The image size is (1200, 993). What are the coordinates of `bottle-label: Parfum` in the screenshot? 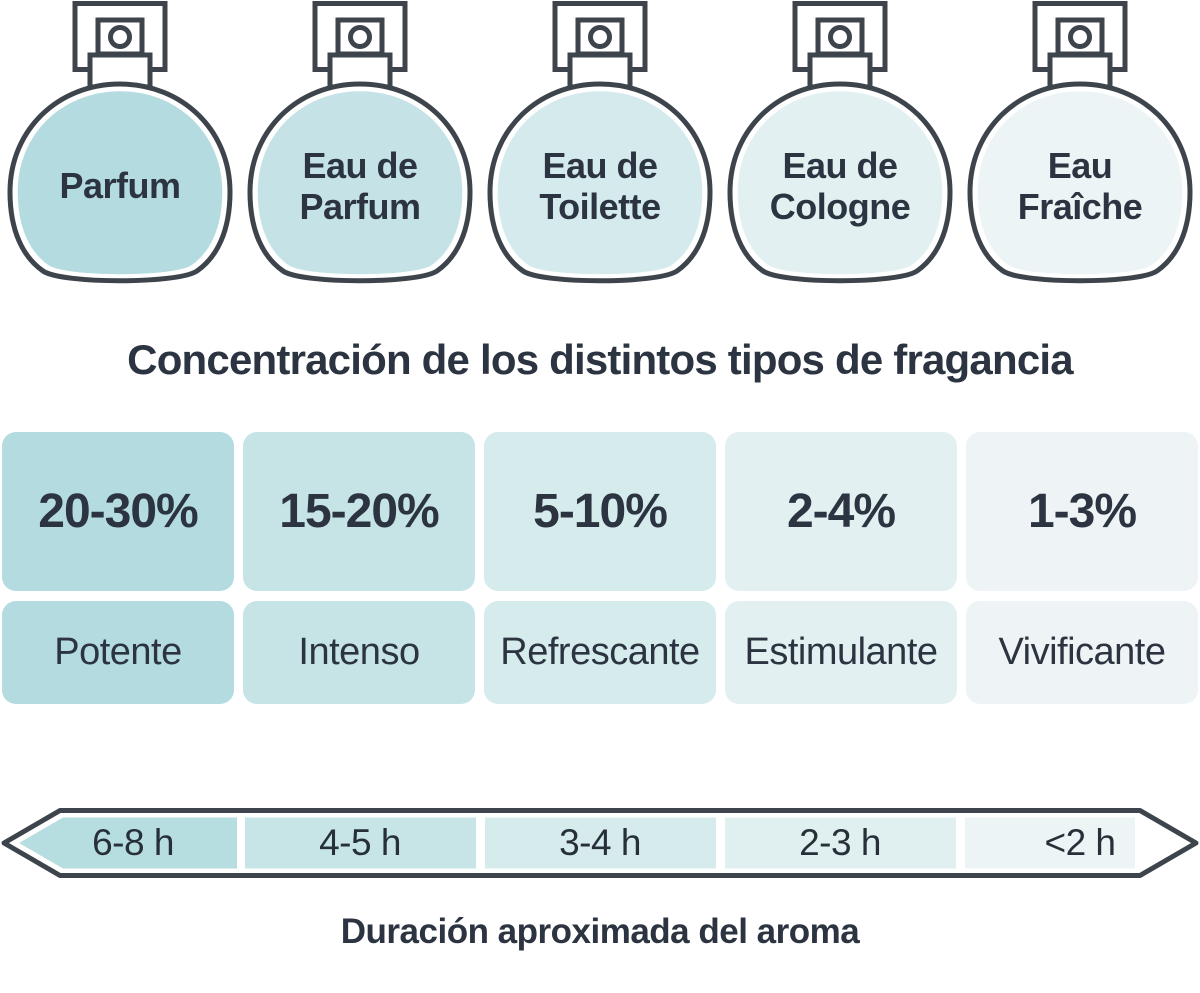 It's located at (120, 186).